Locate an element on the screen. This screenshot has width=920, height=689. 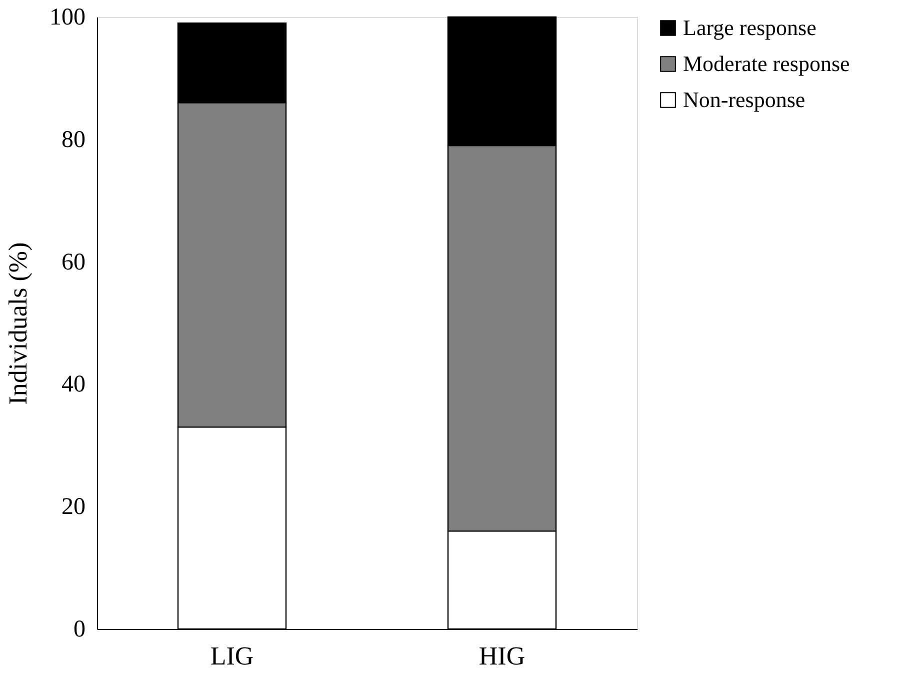
x-tick-label: HIG is located at coordinates (502, 656).